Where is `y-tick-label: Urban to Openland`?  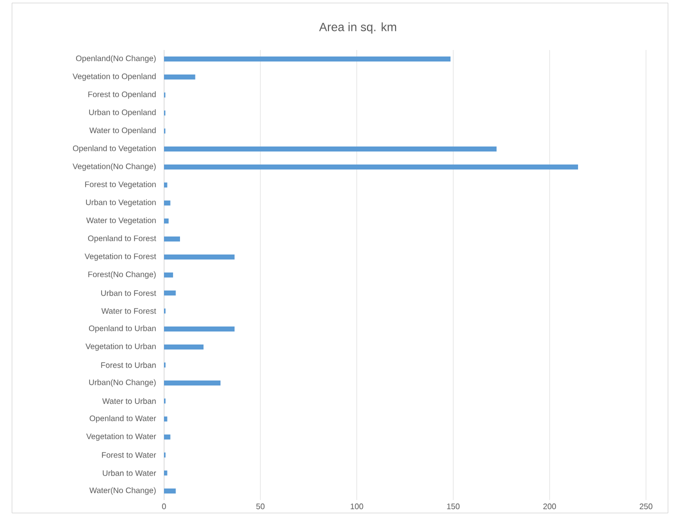
y-tick-label: Urban to Openland is located at coordinates (122, 113).